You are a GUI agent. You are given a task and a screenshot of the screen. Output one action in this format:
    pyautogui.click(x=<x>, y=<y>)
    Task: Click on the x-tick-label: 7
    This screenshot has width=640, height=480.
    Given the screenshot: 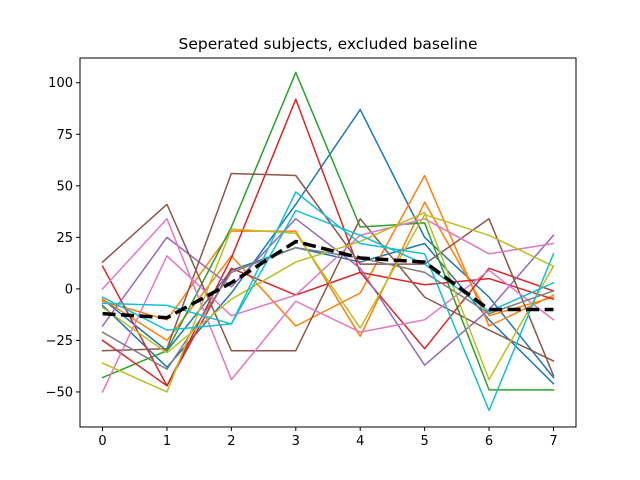 What is the action you would take?
    pyautogui.click(x=553, y=441)
    